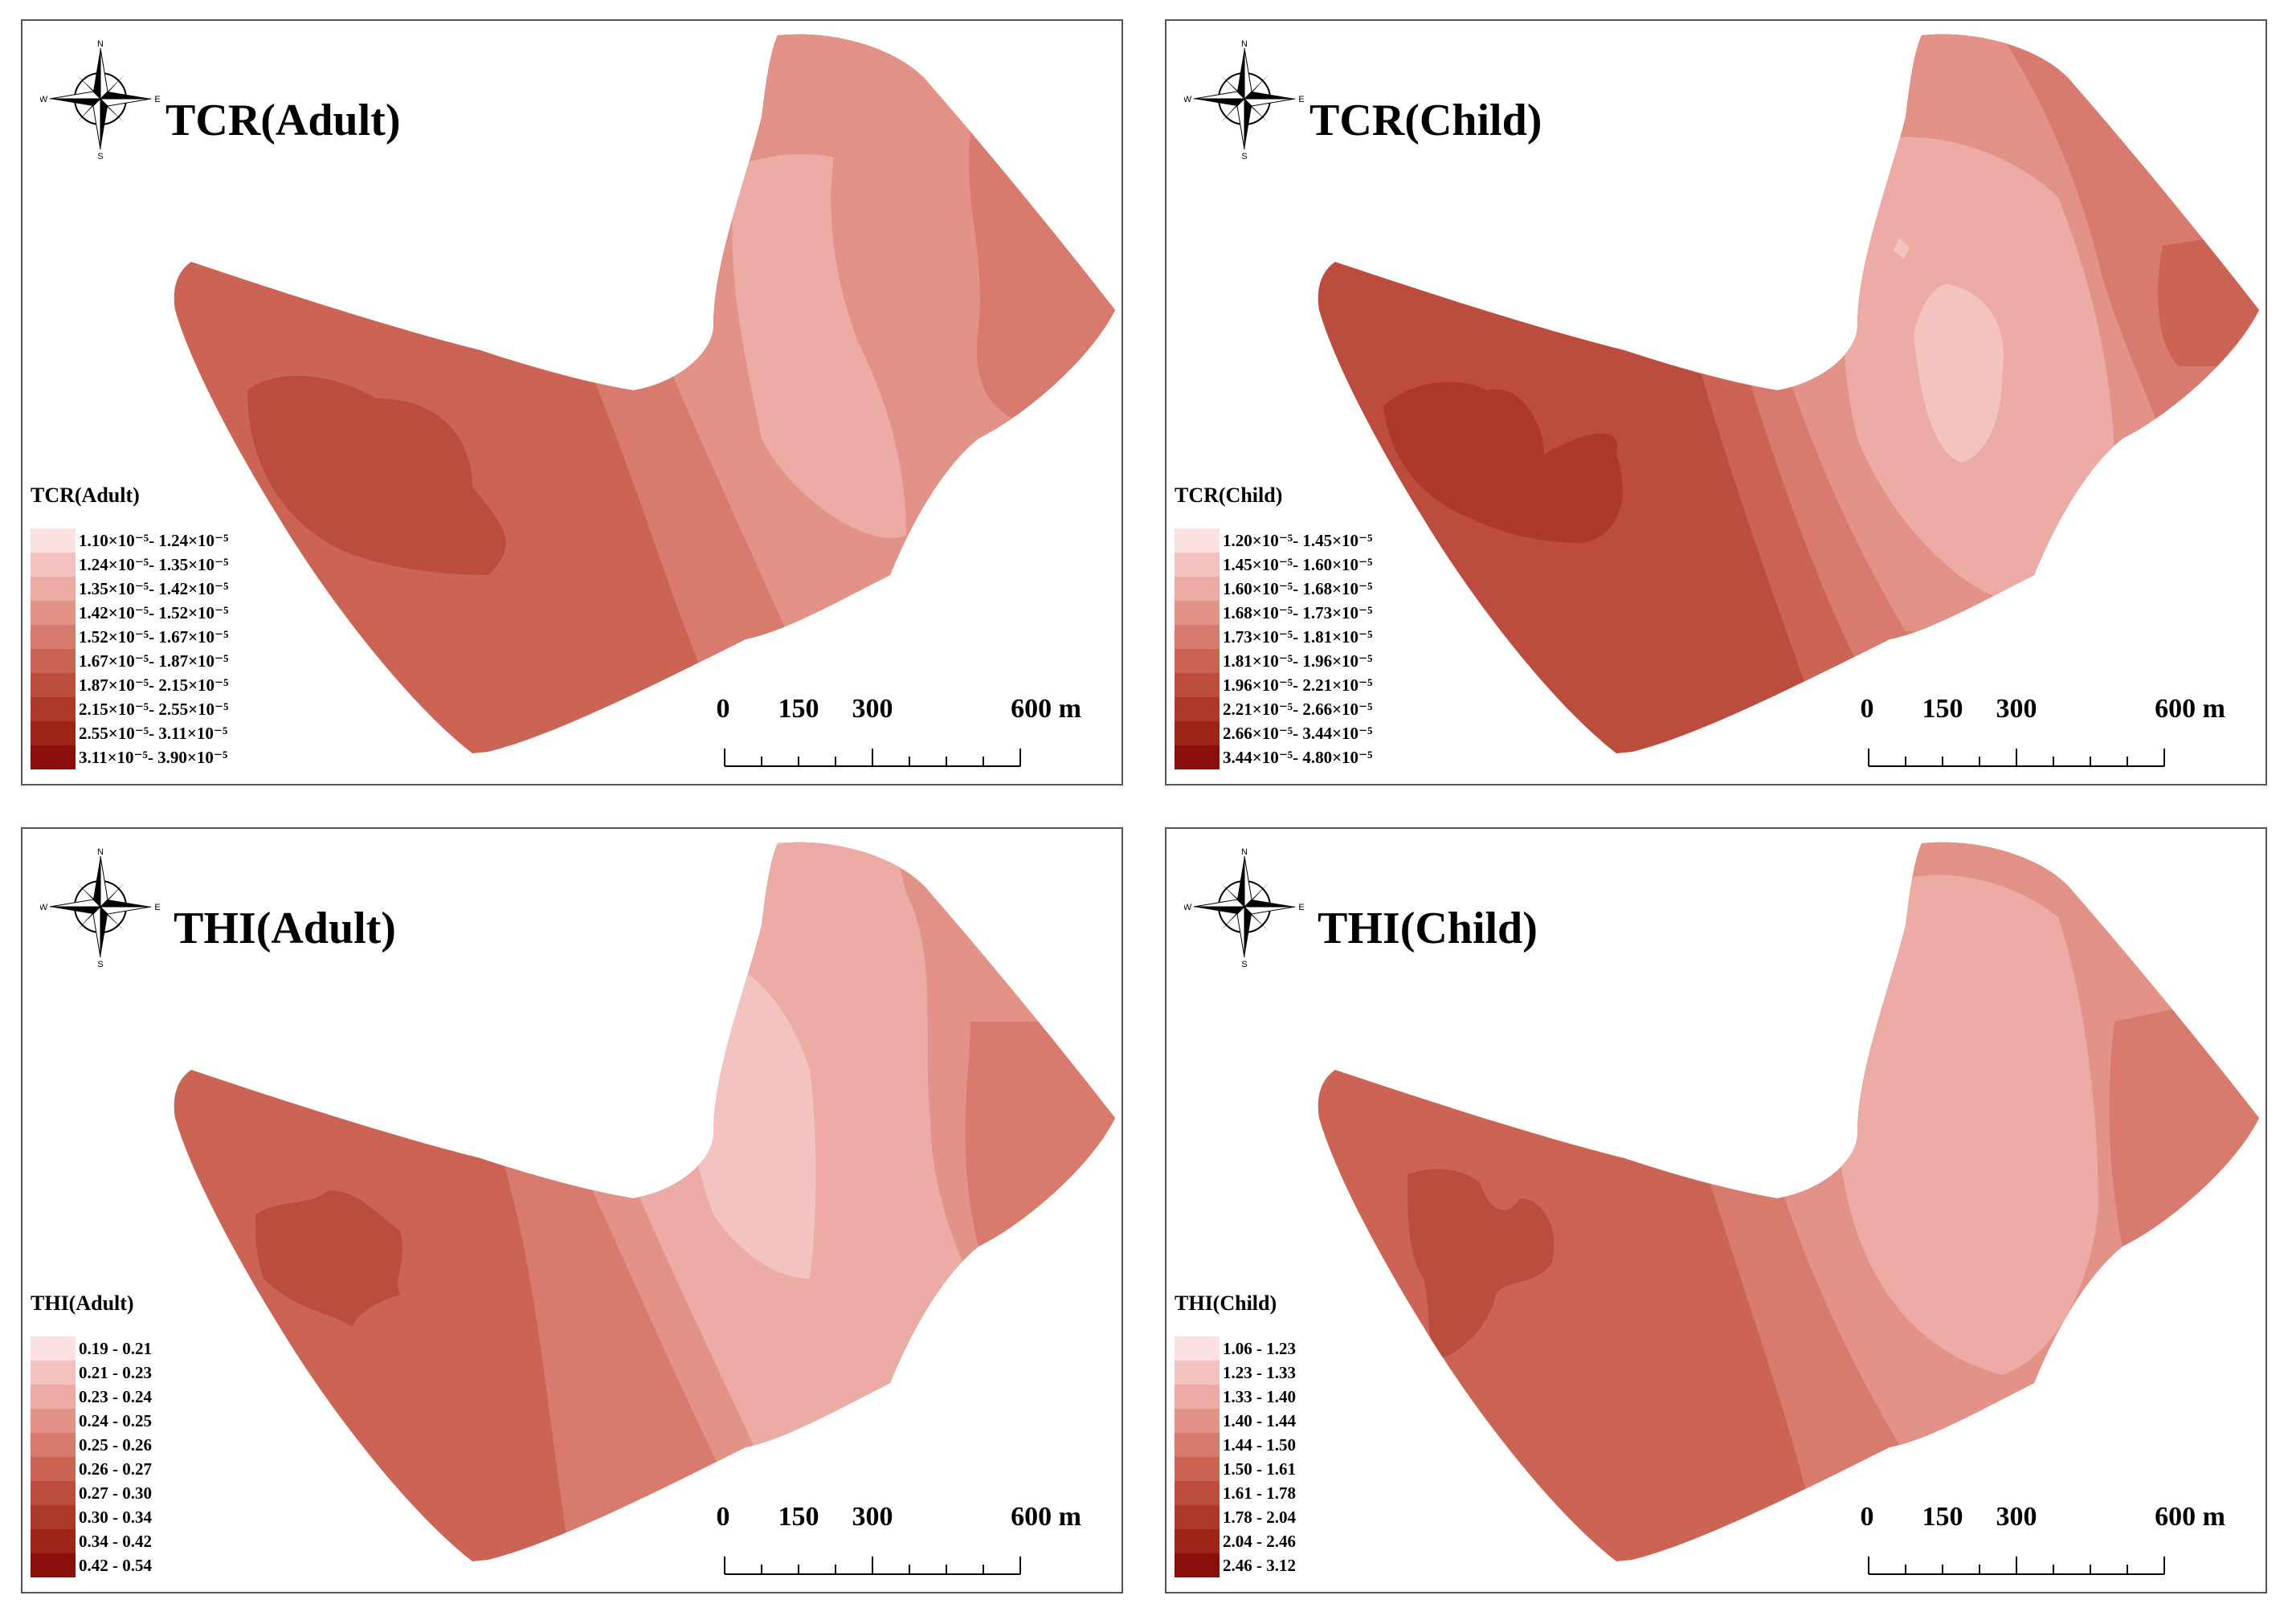  I want to click on legend-label: 2.21×10⁻⁵- 2.66×10⁻⁵, so click(1298, 709).